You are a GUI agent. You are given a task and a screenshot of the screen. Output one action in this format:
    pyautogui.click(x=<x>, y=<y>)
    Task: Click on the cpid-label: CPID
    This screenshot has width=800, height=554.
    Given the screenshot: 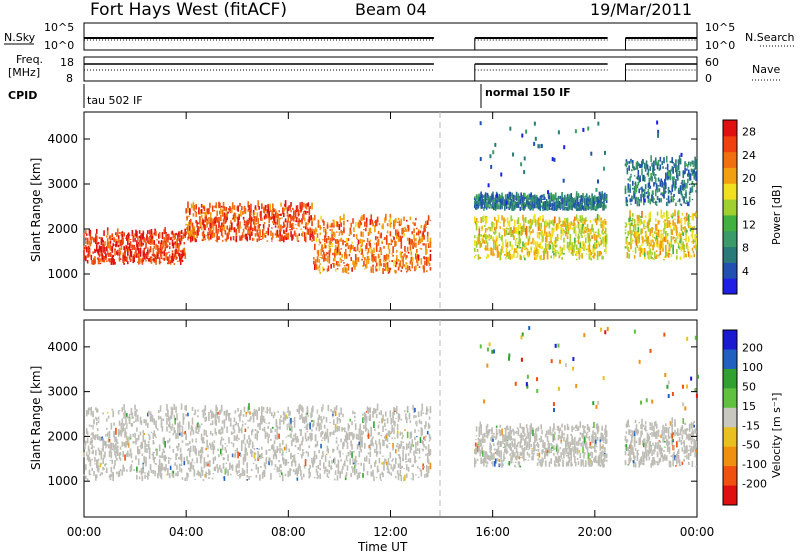 What is the action you would take?
    pyautogui.click(x=22, y=95)
    